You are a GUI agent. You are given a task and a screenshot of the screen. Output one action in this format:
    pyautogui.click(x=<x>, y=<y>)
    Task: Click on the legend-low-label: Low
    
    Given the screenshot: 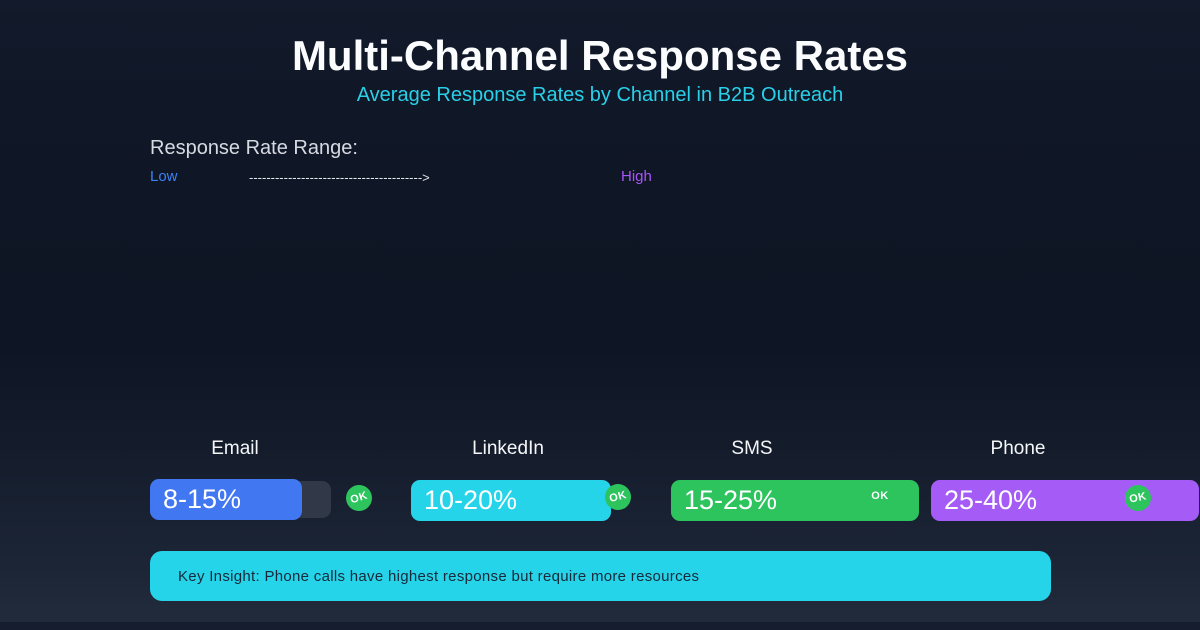 What is the action you would take?
    pyautogui.click(x=164, y=176)
    